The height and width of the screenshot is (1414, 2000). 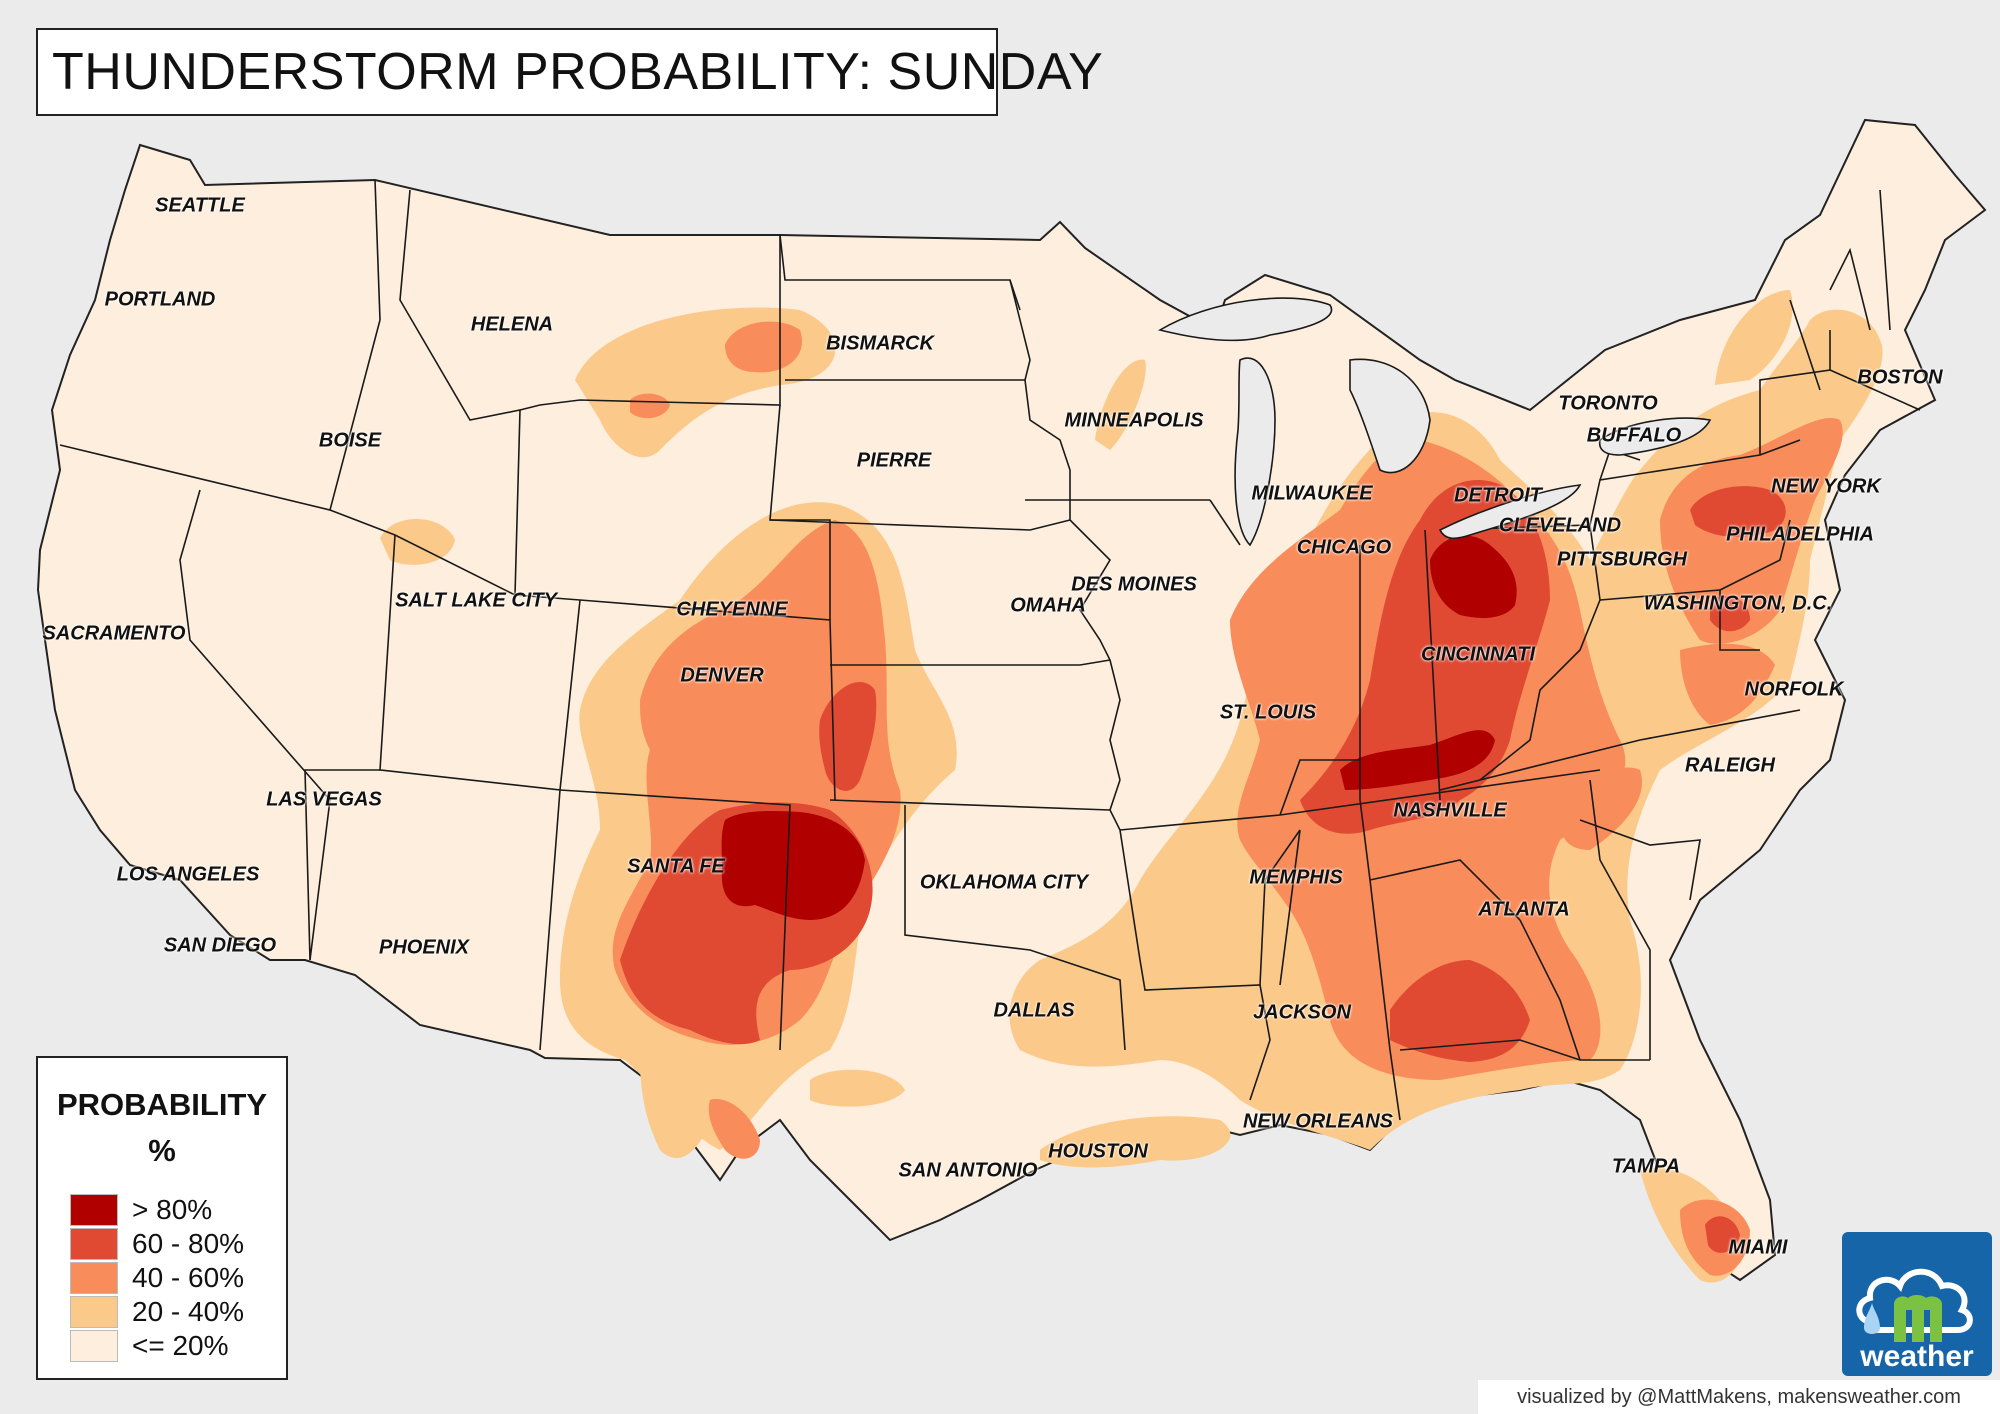 I want to click on city-label-new-york: NEW YORK, so click(x=1826, y=486).